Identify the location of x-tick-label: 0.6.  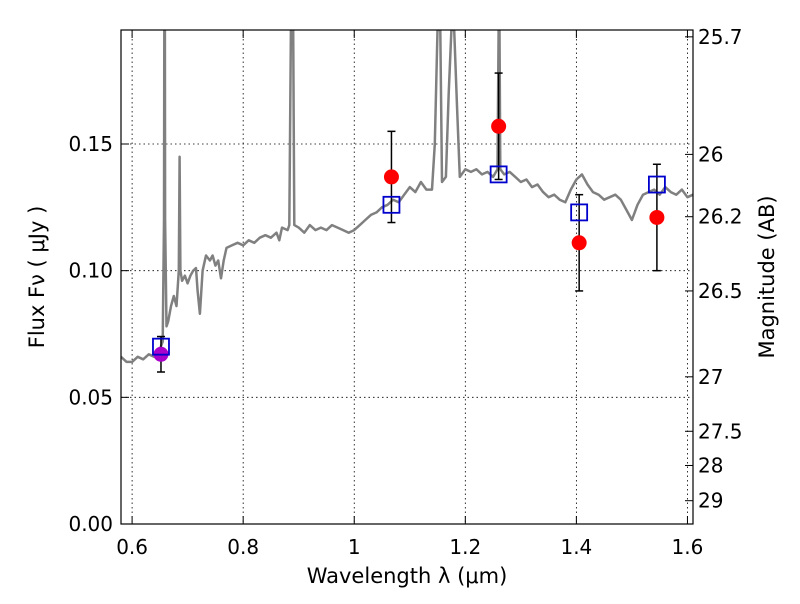
(132, 547).